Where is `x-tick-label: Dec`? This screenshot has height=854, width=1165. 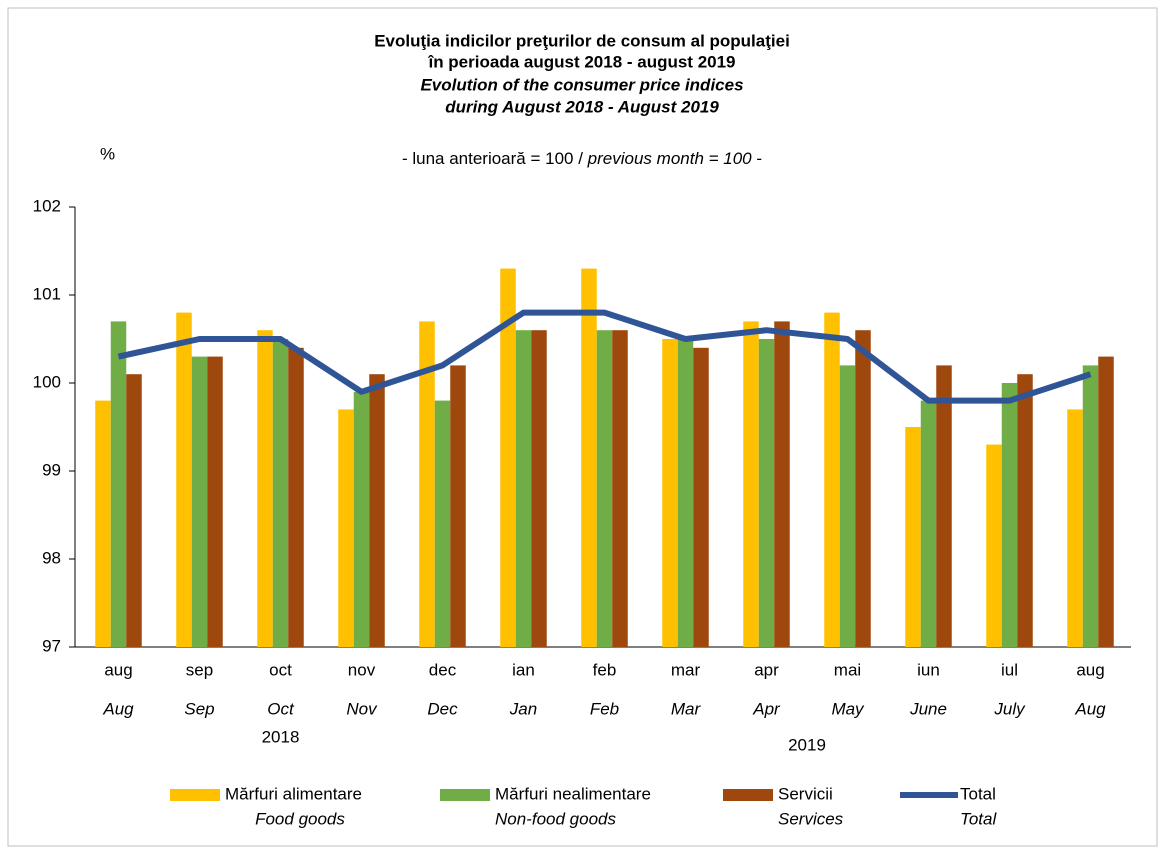 x-tick-label: Dec is located at coordinates (442, 708).